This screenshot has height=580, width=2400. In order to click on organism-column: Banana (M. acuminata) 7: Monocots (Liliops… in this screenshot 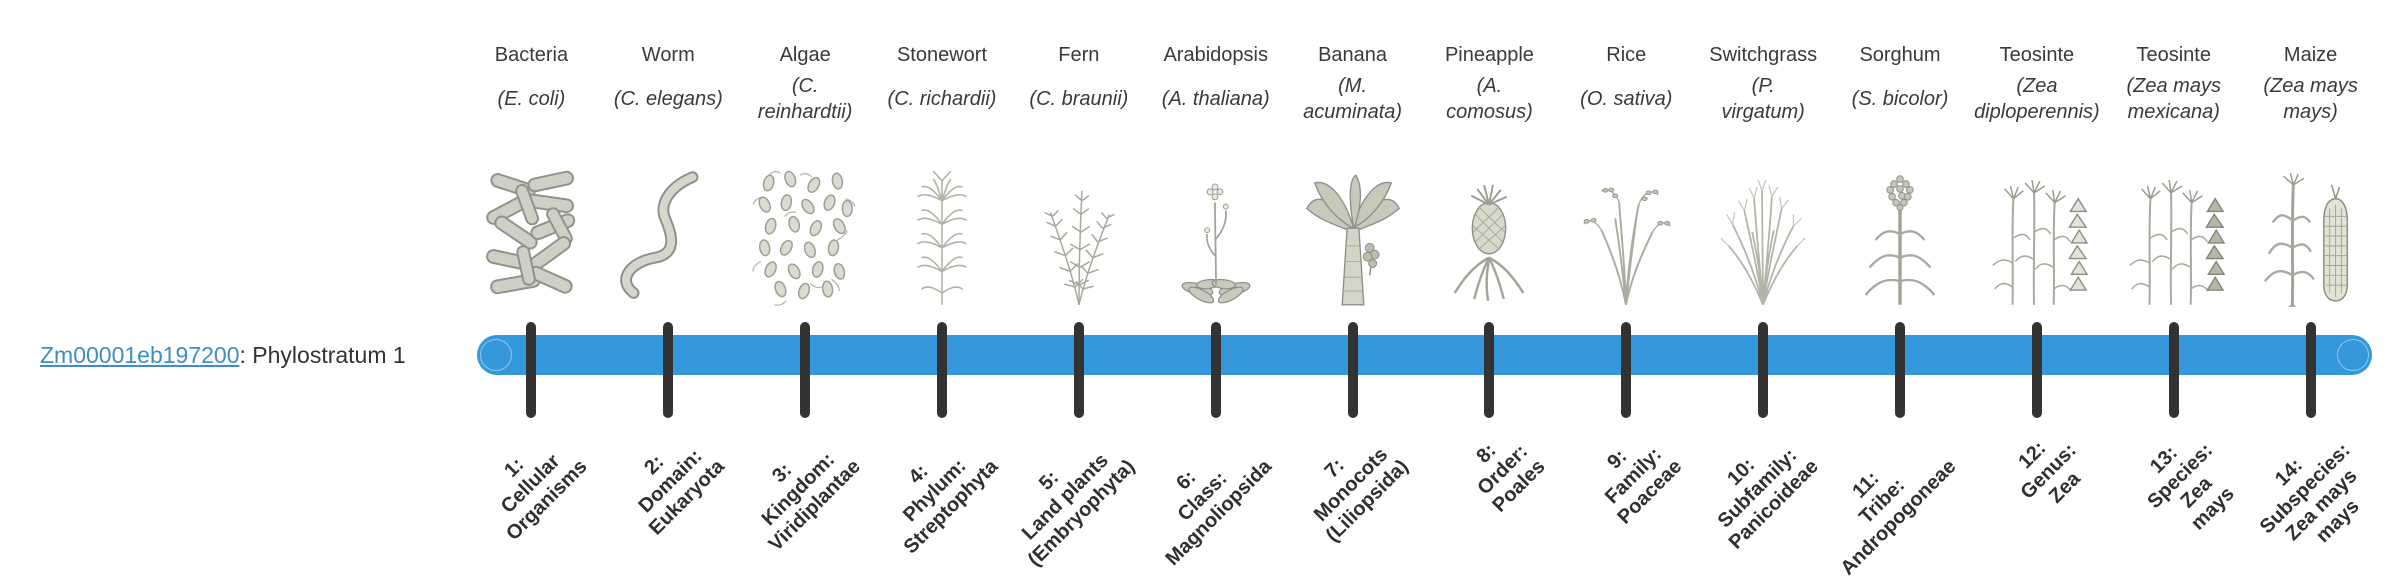, I will do `click(1352, 290)`.